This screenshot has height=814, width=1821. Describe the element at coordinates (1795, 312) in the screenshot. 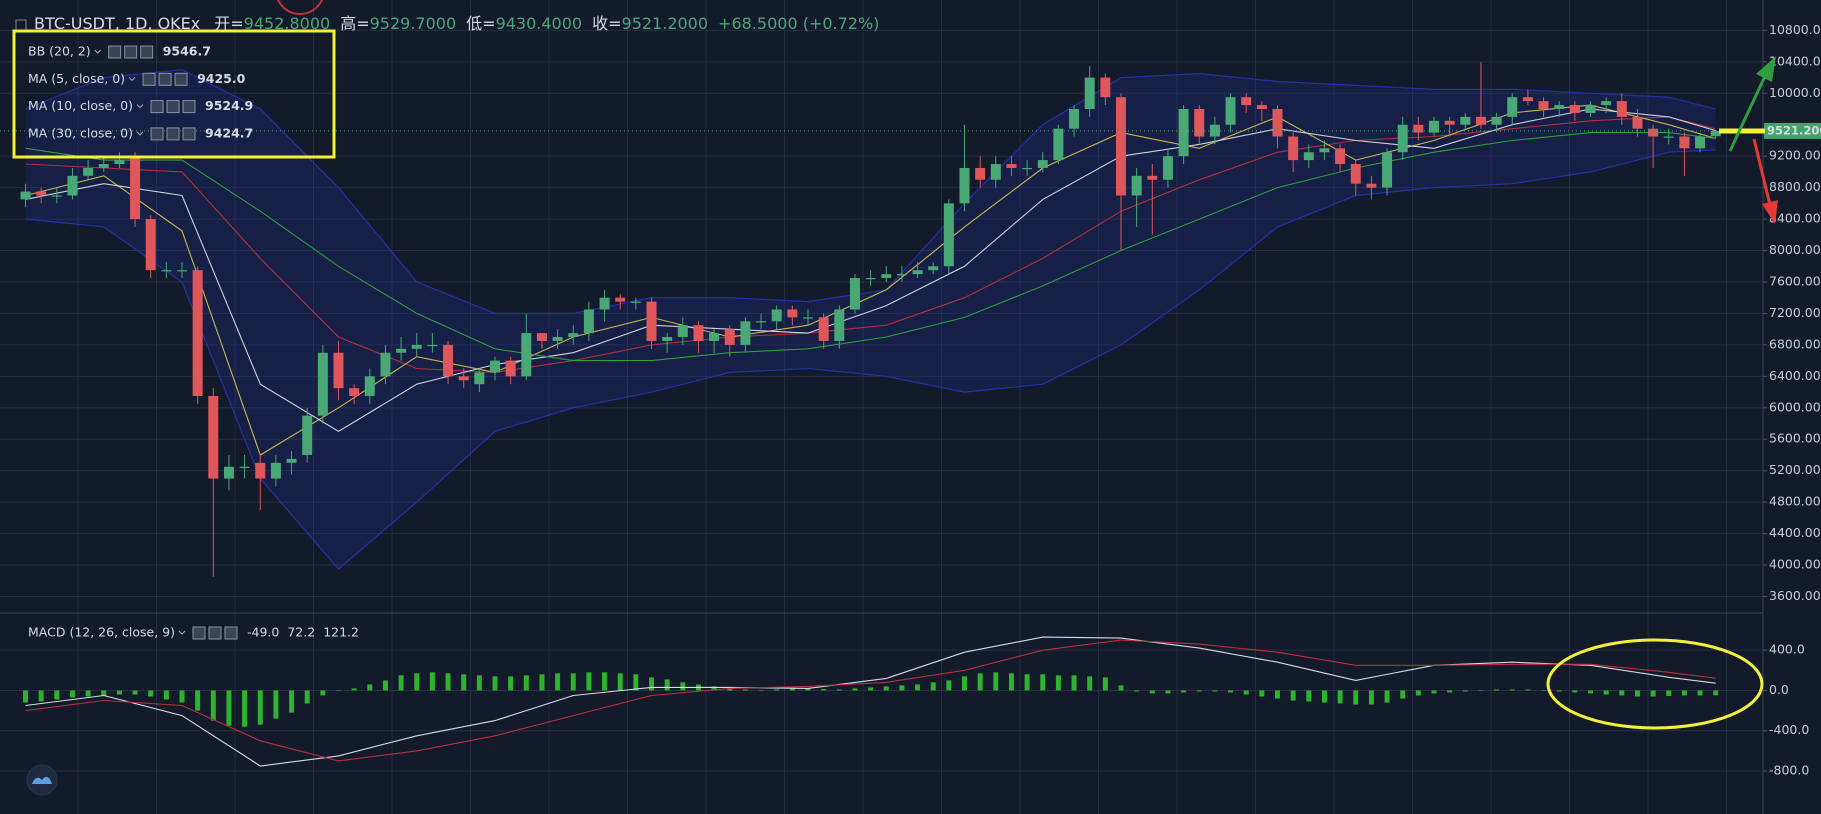

I see `y-tick-label: 7200.000` at that location.